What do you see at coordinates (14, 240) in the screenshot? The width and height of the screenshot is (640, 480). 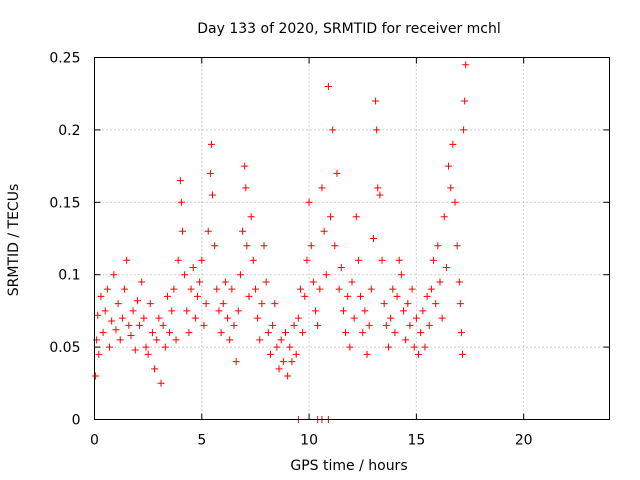 I see `y-axis-label: SRMTID / TECUs` at bounding box center [14, 240].